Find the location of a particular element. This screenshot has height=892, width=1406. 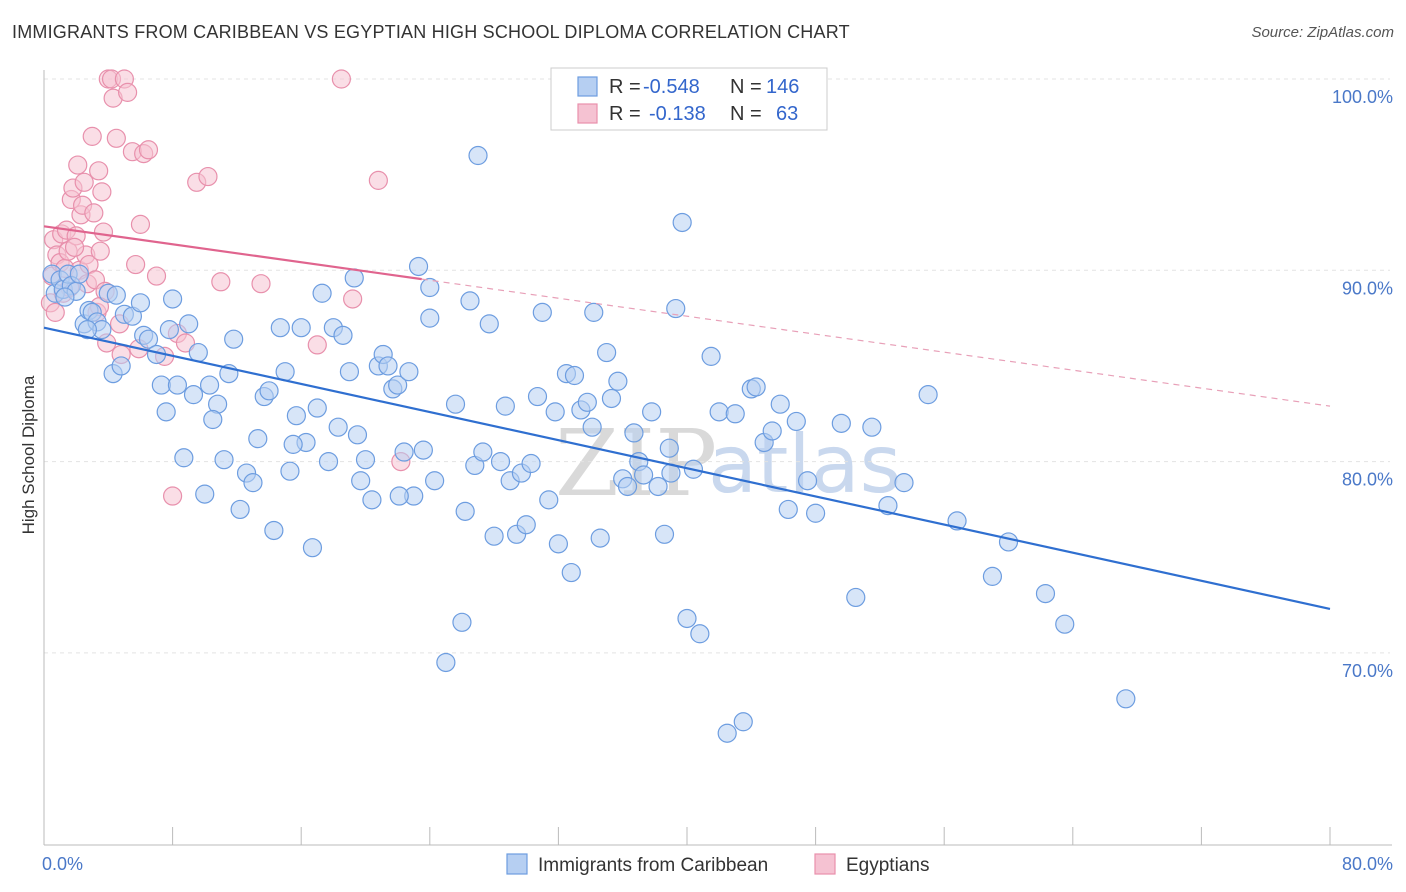

x-tick-labels: 0.0% 80.0% is located at coordinates (717, 864).